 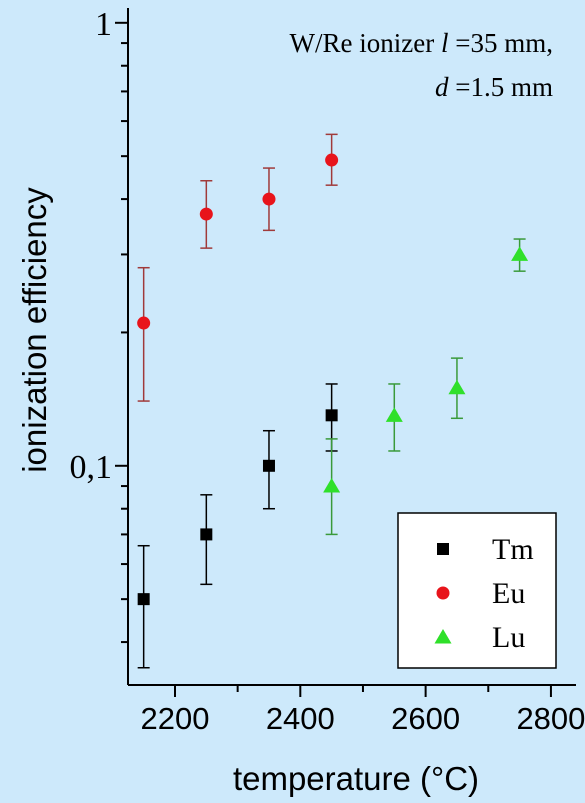 I want to click on annotation-line-2: d =1.5 mm, so click(x=494, y=87).